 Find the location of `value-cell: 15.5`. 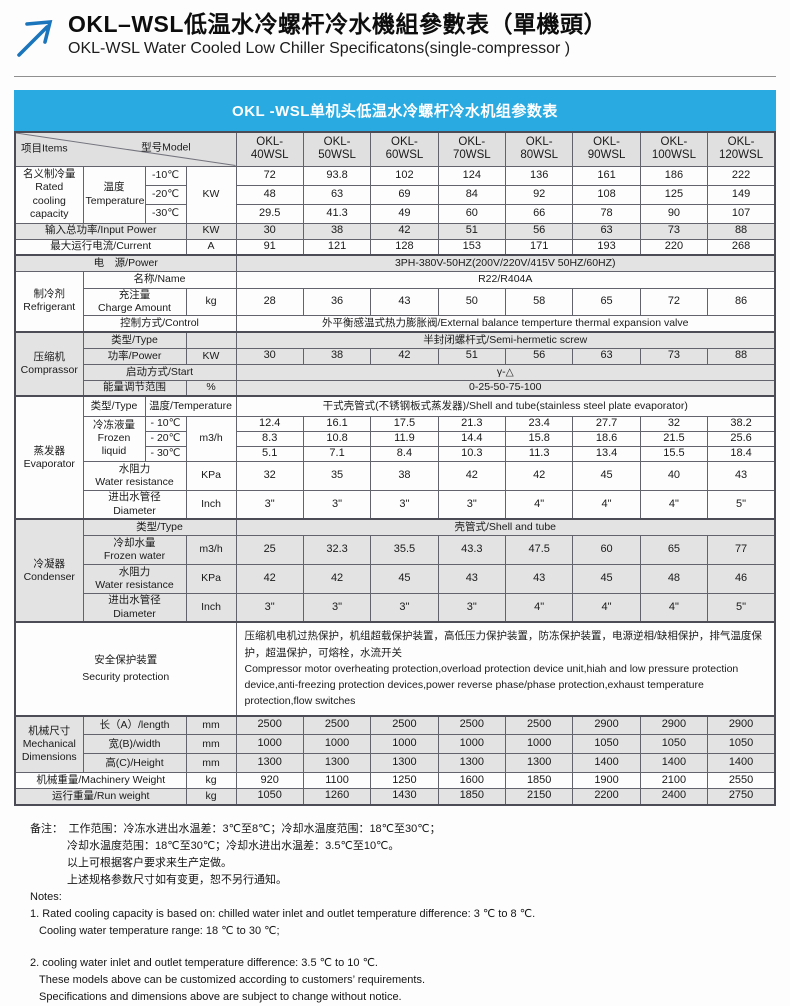

value-cell: 15.5 is located at coordinates (674, 453).